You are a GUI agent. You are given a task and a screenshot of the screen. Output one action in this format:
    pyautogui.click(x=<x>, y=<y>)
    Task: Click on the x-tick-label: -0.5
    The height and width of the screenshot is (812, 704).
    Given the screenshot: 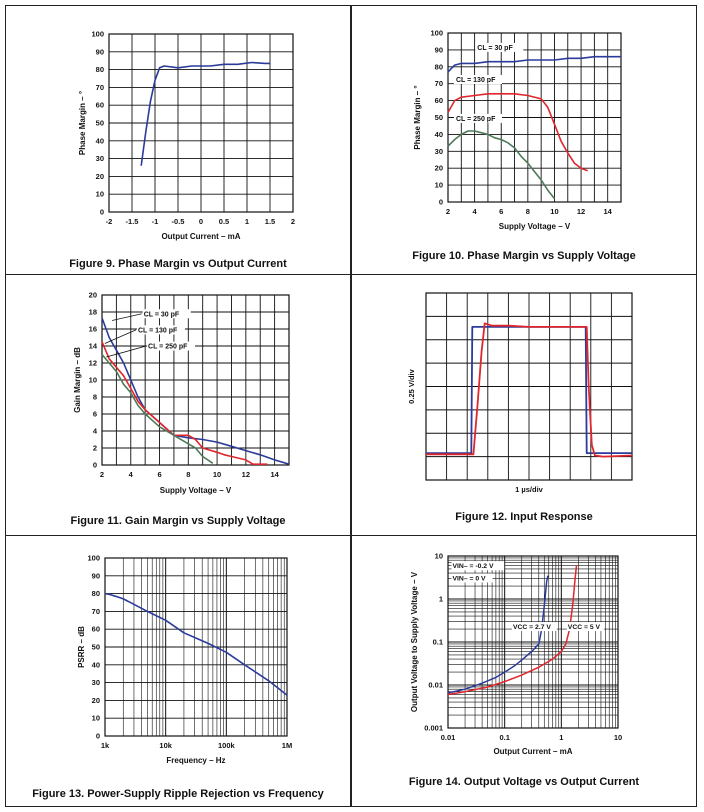 What is the action you would take?
    pyautogui.click(x=178, y=221)
    